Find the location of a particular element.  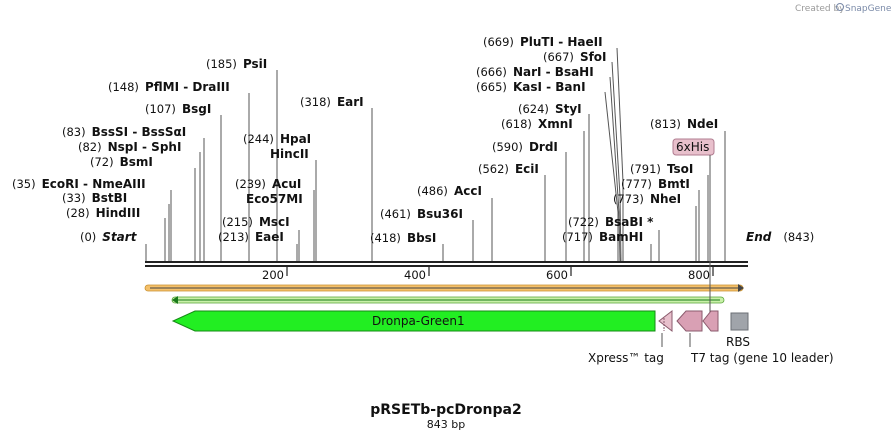

site-acui: (239) AcuI is located at coordinates (268, 184).